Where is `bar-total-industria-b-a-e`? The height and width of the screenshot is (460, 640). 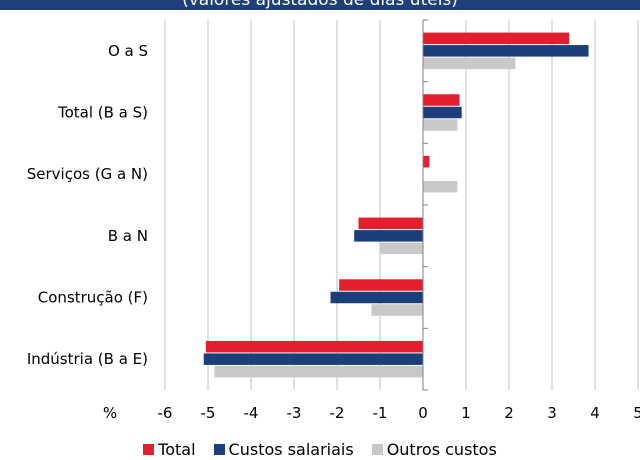
bar-total-industria-b-a-e is located at coordinates (314, 346).